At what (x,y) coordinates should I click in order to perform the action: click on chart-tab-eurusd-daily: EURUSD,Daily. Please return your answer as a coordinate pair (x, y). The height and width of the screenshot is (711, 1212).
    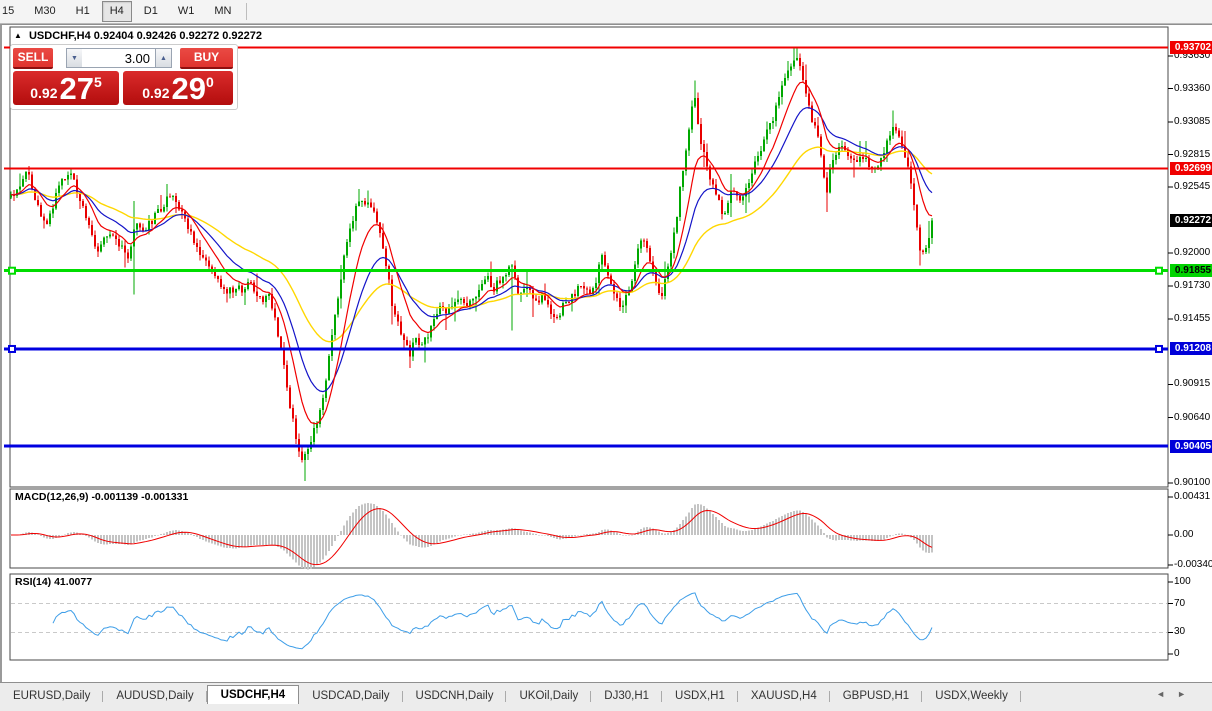
    Looking at the image, I should click on (52, 696).